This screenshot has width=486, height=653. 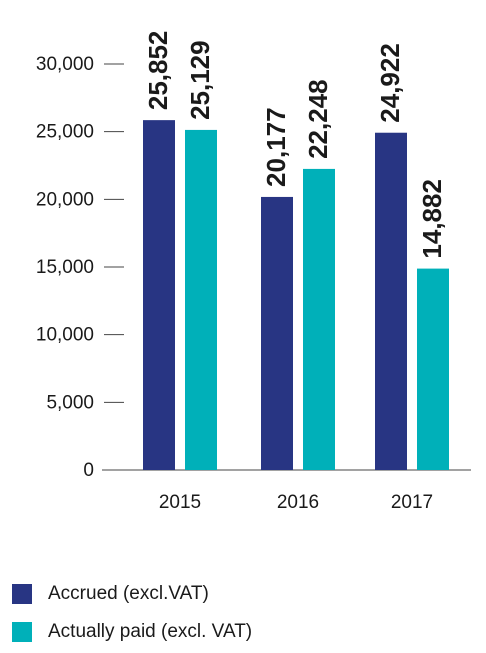 I want to click on y-tick-label: 20,000, so click(x=65, y=199).